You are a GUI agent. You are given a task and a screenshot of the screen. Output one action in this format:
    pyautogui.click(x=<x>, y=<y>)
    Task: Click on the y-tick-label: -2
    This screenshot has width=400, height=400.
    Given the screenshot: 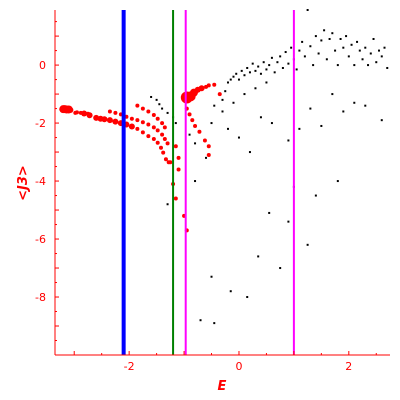 What is the action you would take?
    pyautogui.click(x=40, y=123)
    